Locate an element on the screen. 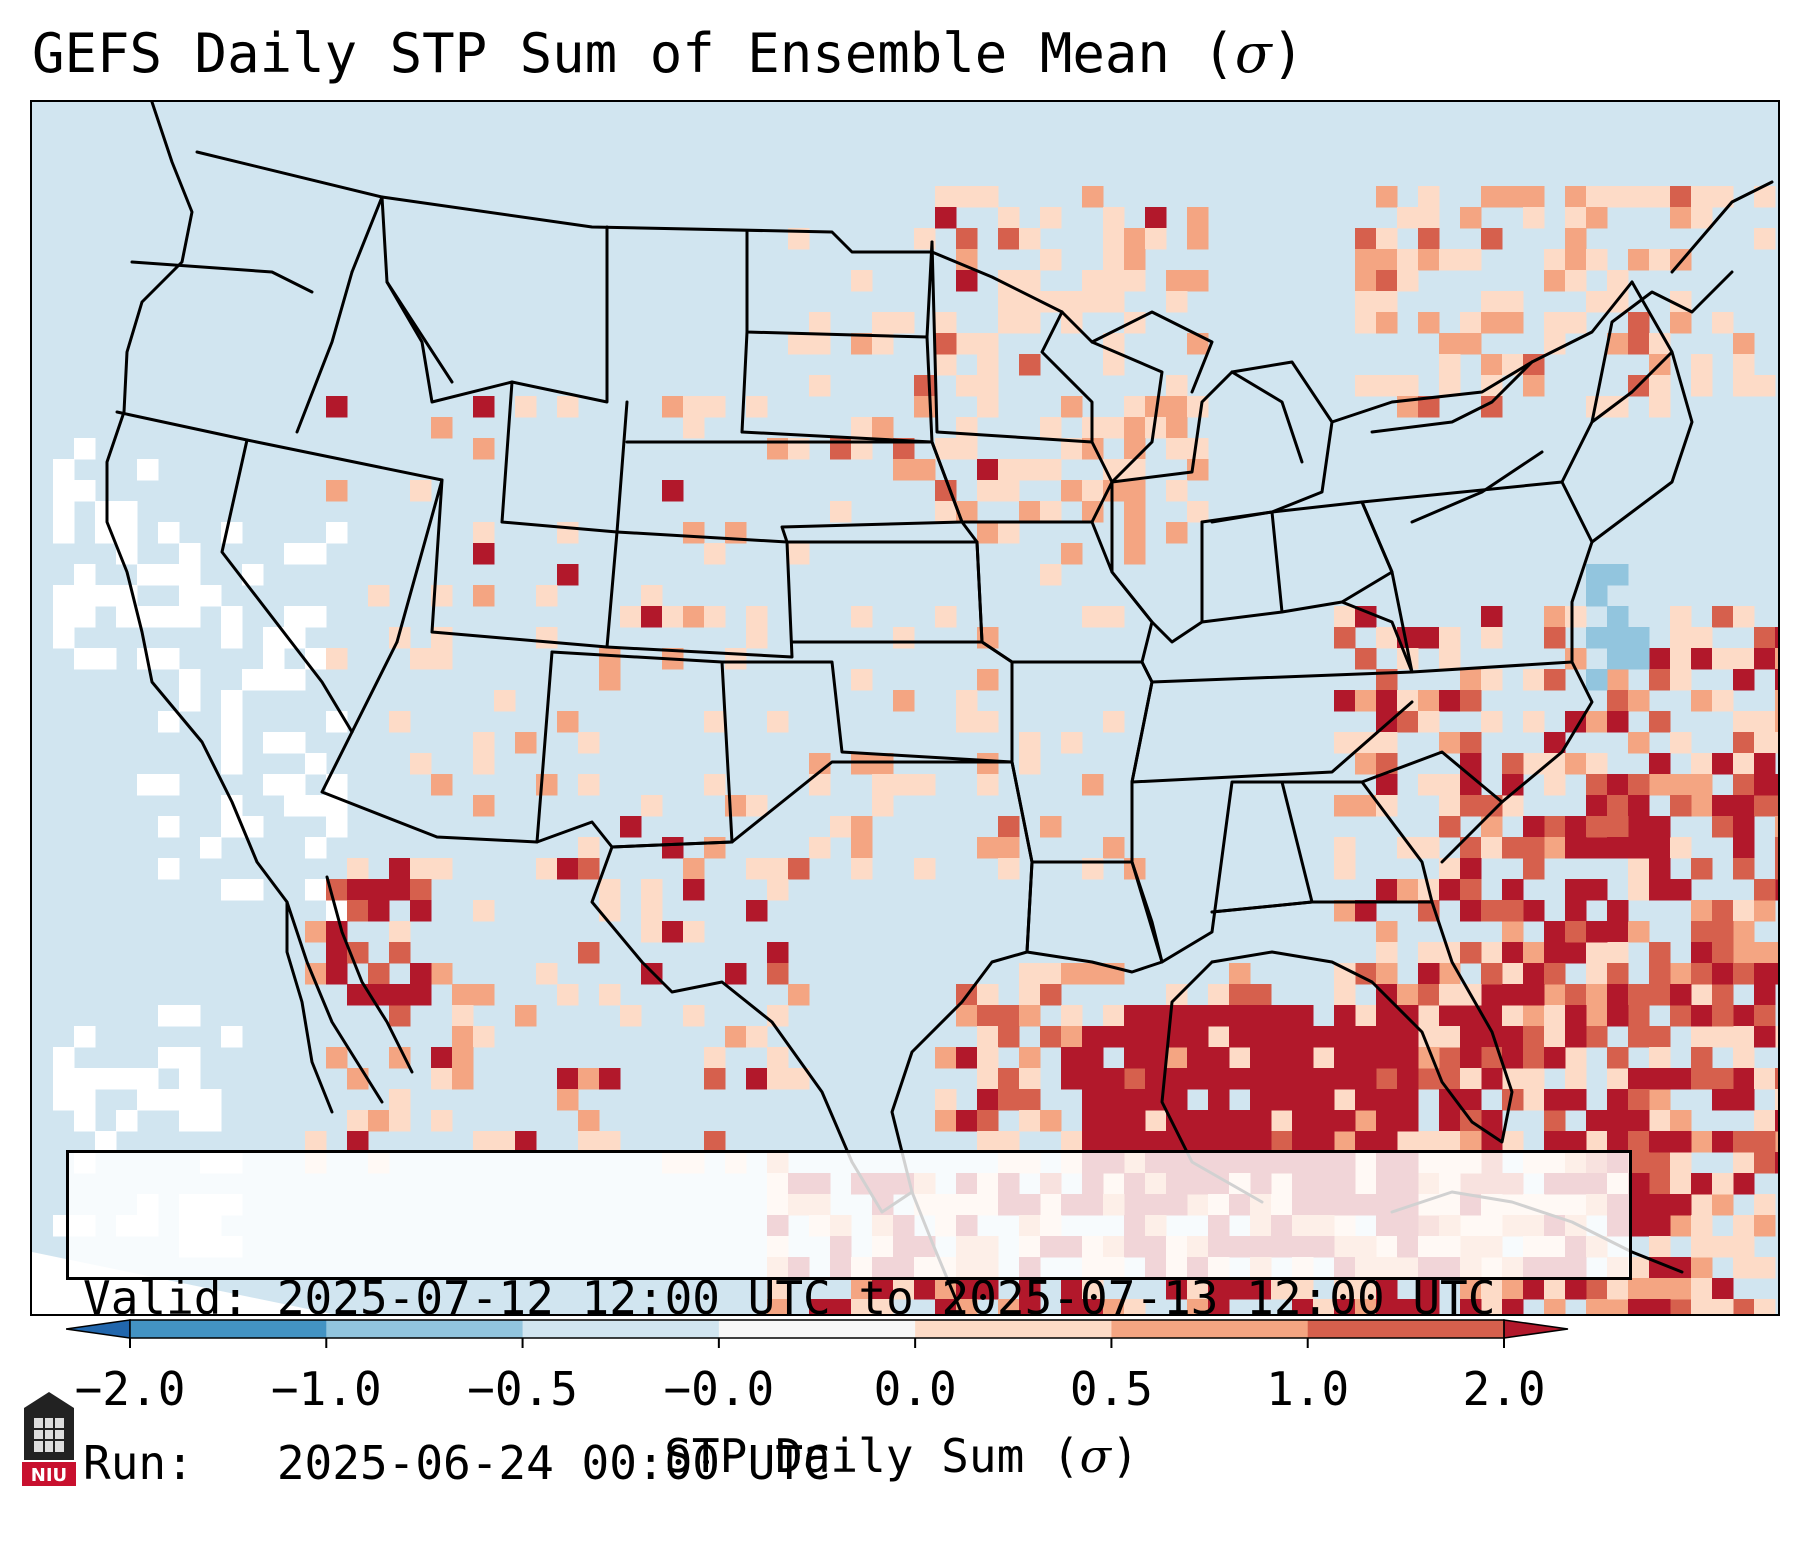  colorbar-tick-label: −1.0 is located at coordinates (326, 1389).